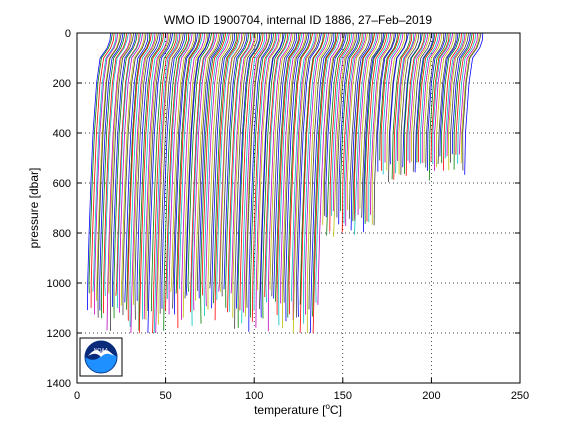 Image resolution: width=576 pixels, height=432 pixels. I want to click on noaa-logo: NOAA, so click(101, 357).